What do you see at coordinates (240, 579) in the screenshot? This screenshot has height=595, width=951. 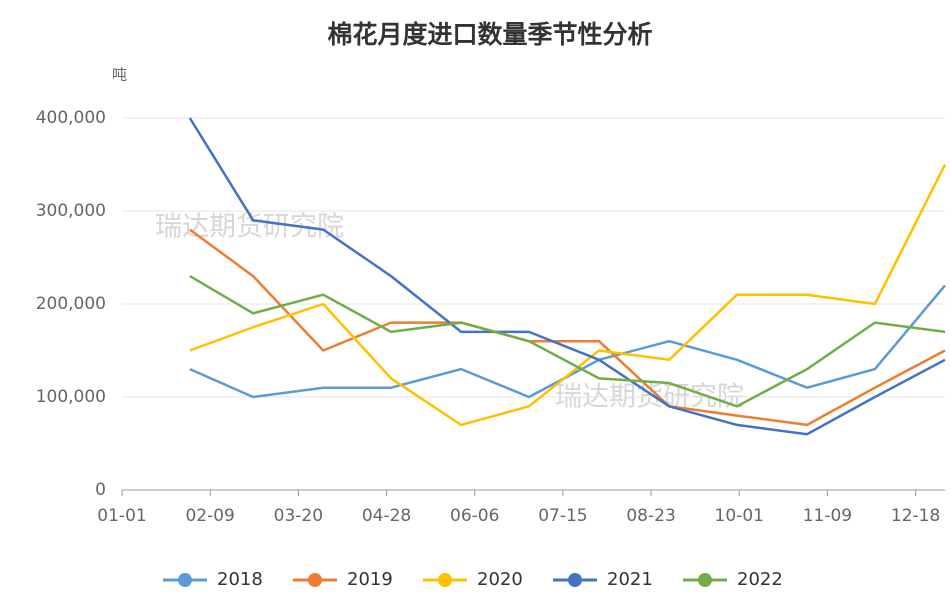 I see `legend-label: 2018` at bounding box center [240, 579].